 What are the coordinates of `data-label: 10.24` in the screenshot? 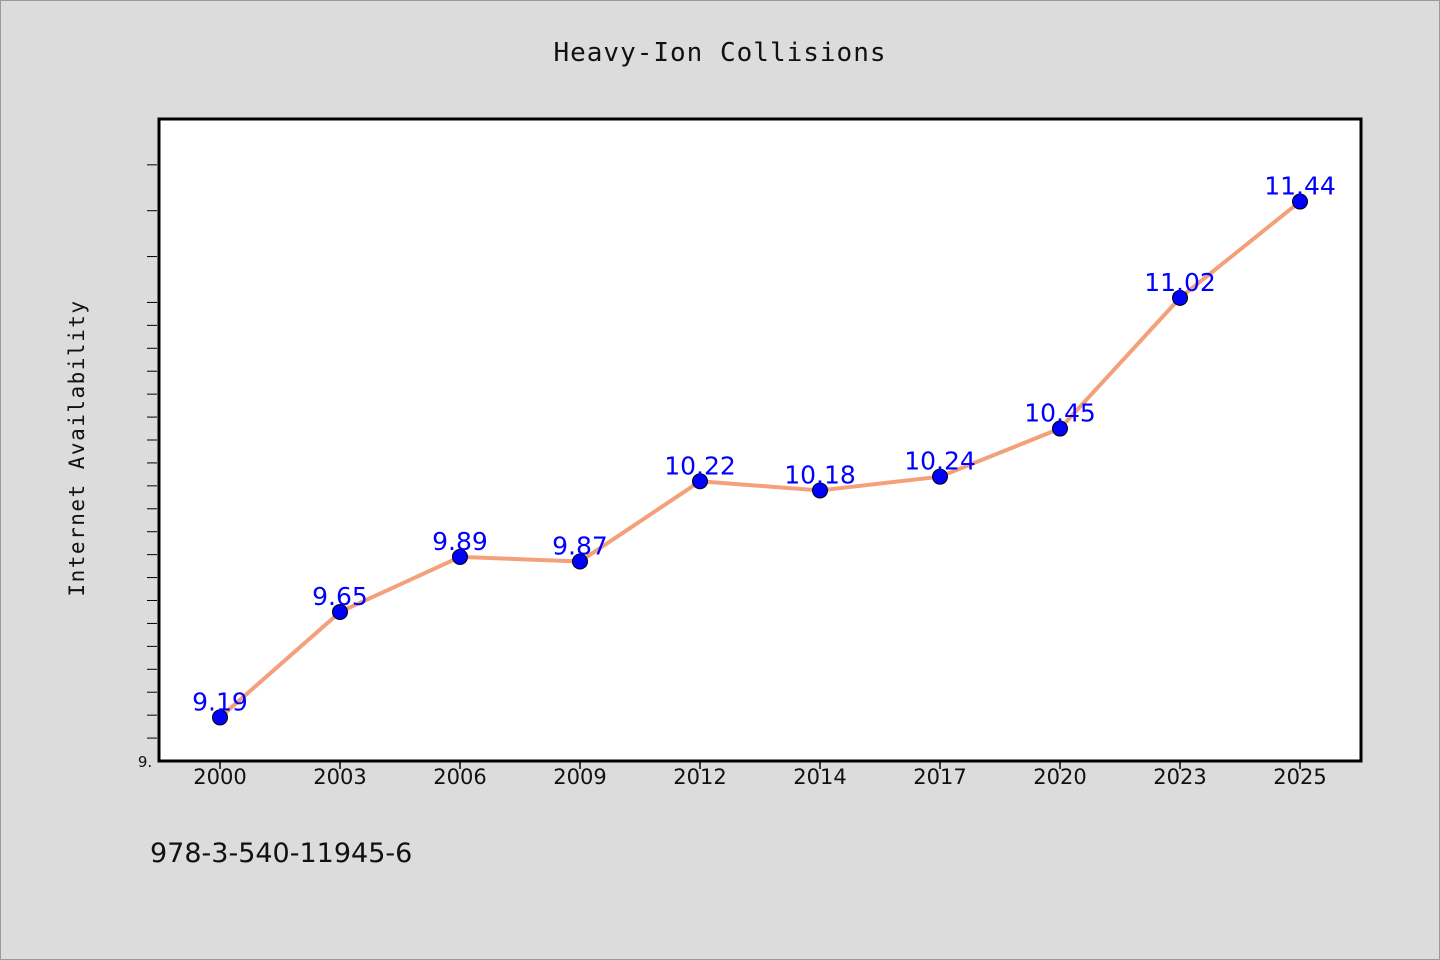 It's located at (940, 461).